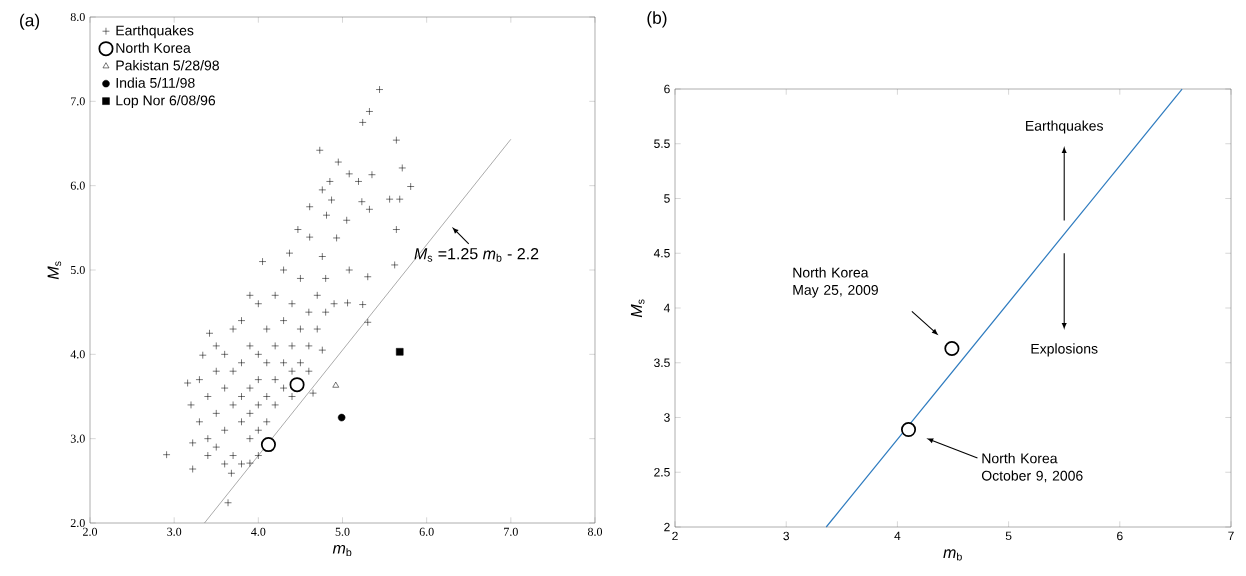 The width and height of the screenshot is (1246, 576). What do you see at coordinates (1120, 536) in the screenshot?
I see `x-tick-label: 6` at bounding box center [1120, 536].